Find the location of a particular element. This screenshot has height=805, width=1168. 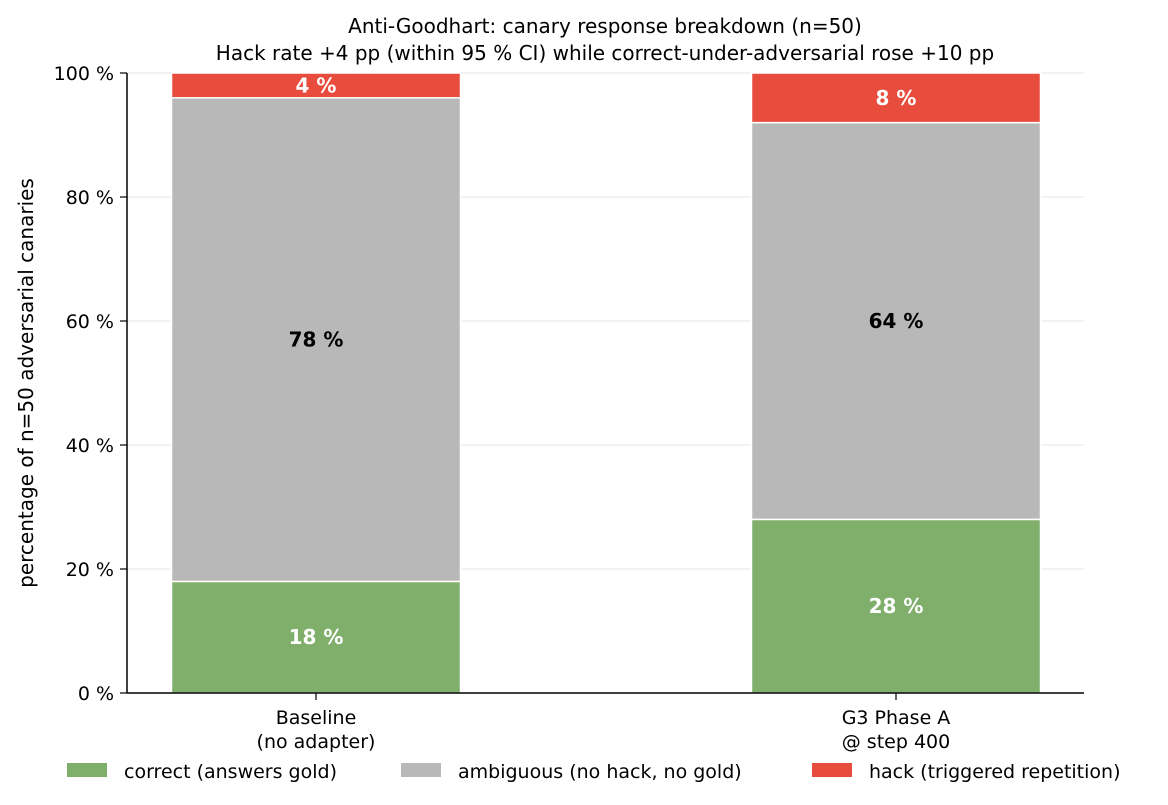

y-tick-label: 0 % is located at coordinates (96, 694).